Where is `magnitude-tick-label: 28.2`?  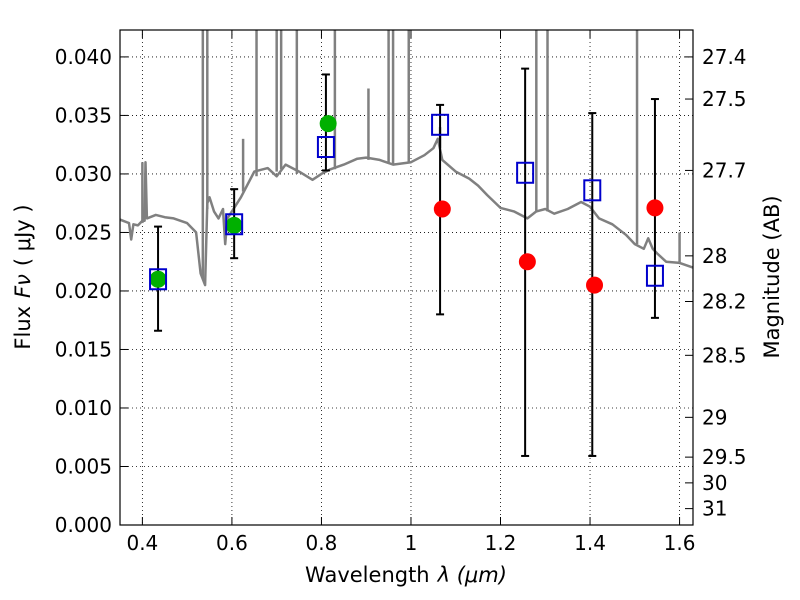 magnitude-tick-label: 28.2 is located at coordinates (724, 301).